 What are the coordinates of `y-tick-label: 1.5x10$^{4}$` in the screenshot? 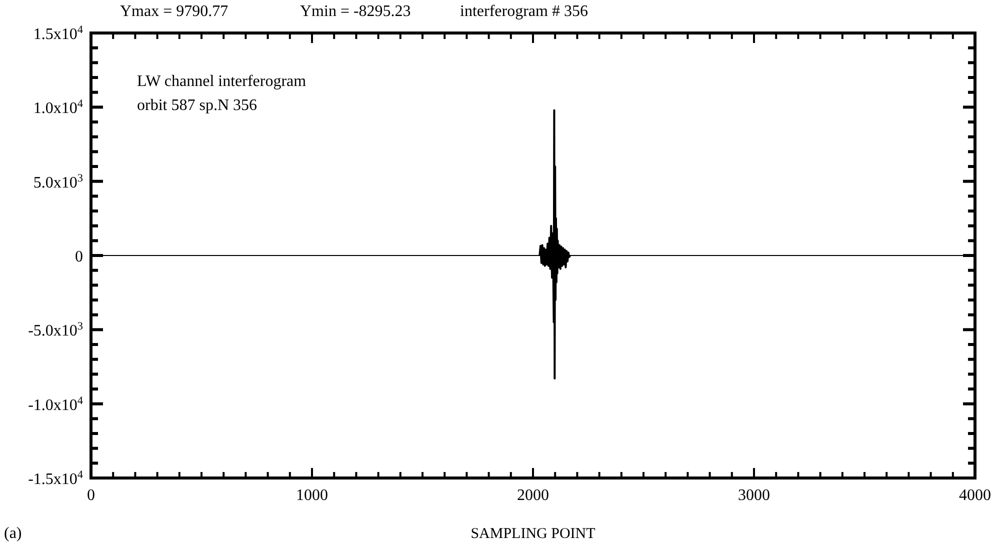 It's located at (58, 33).